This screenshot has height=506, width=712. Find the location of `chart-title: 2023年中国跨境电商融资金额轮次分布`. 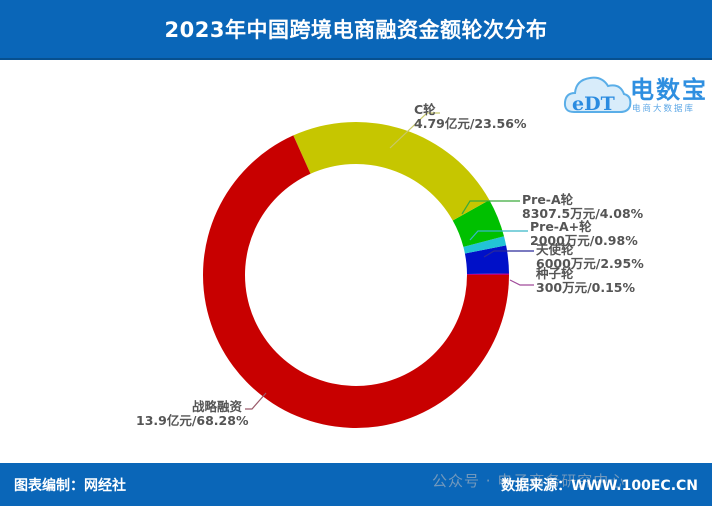

chart-title: 2023年中国跨境电商融资金额轮次分布 is located at coordinates (356, 30).